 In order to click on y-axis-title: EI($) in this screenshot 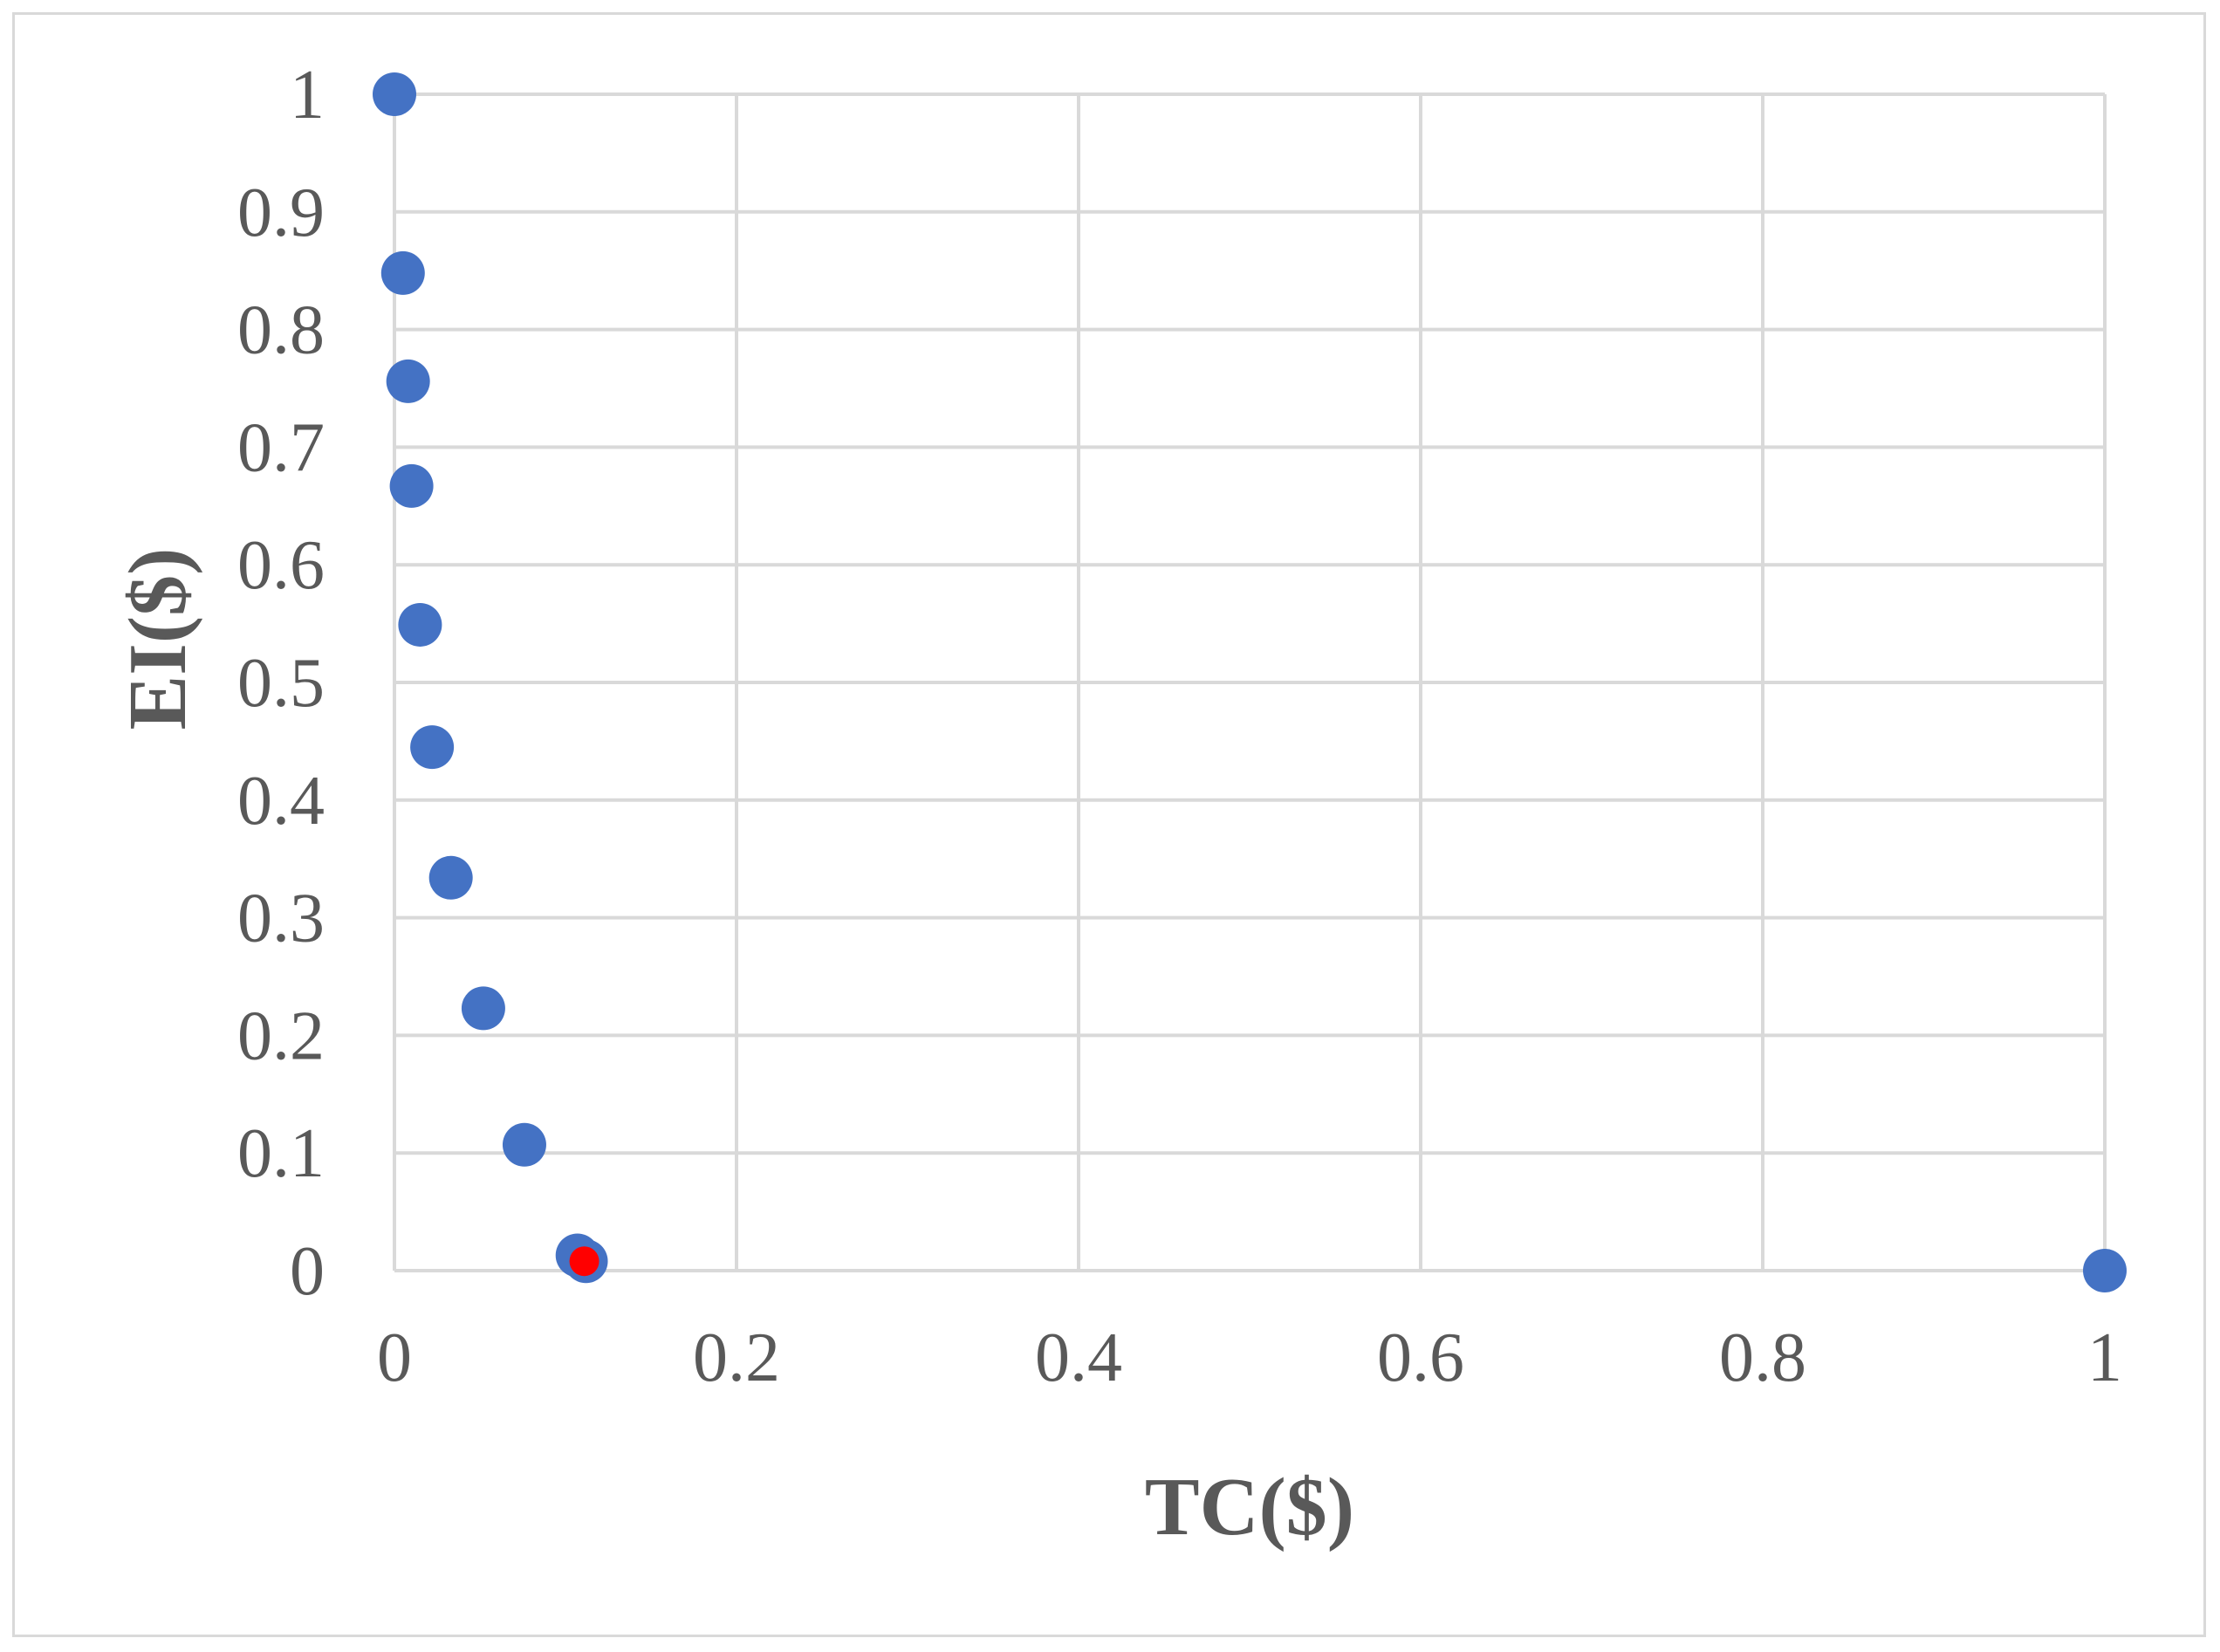, I will do `click(158, 639)`.